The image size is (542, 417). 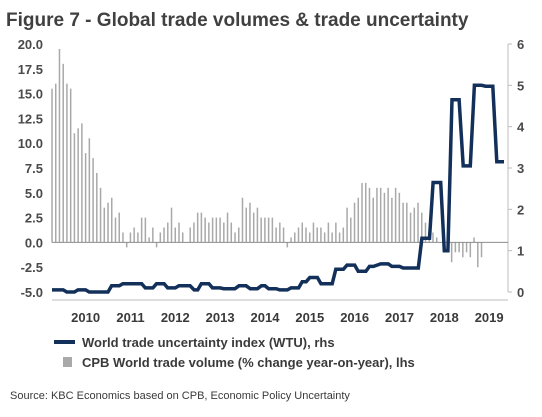 I want to click on right-tick-label: 0, so click(x=520, y=292).